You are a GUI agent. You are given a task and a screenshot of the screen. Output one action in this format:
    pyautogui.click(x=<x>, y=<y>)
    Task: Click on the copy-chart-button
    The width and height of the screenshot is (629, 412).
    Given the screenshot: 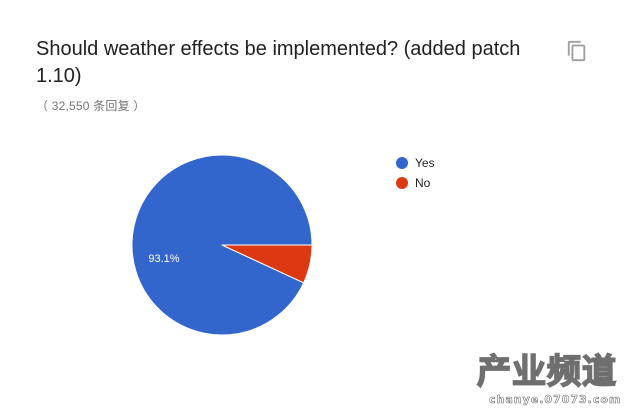 What is the action you would take?
    pyautogui.click(x=577, y=51)
    